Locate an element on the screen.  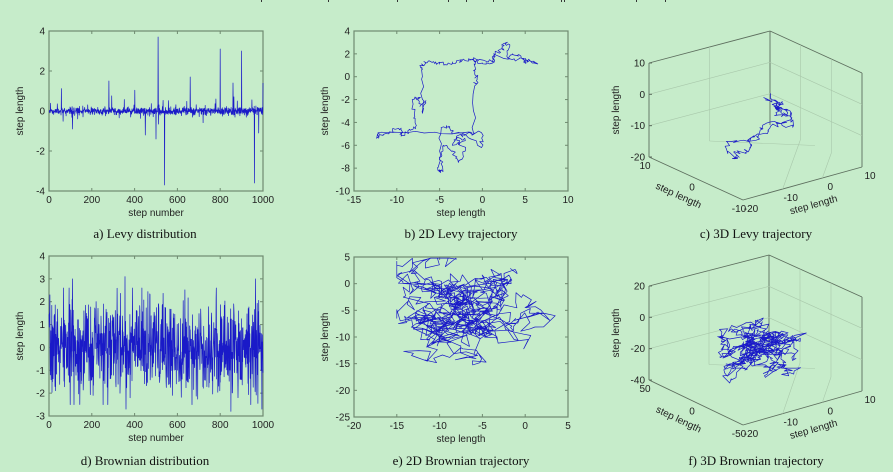
levy-step-series is located at coordinates (156, 111).